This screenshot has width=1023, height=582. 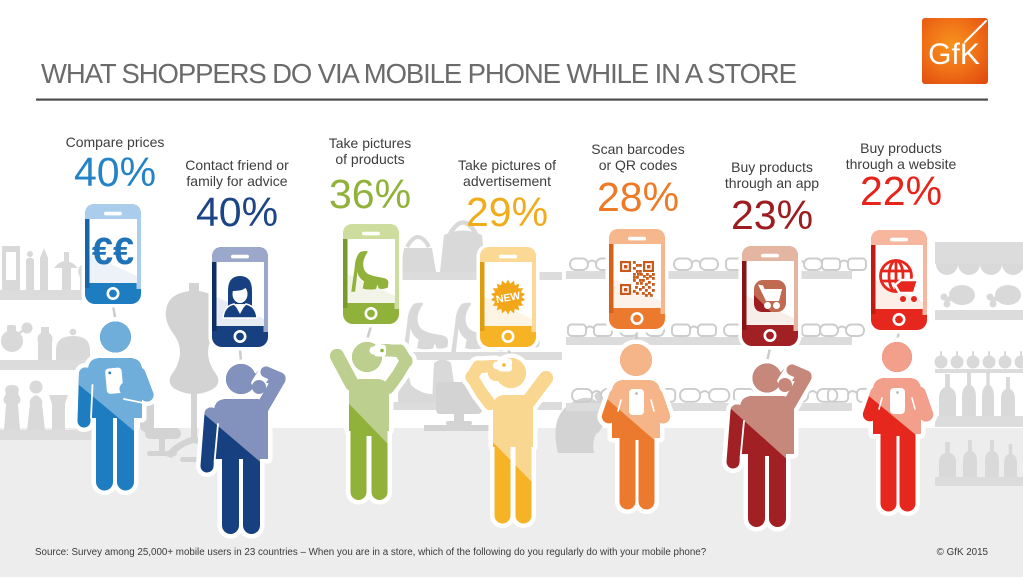 What do you see at coordinates (237, 165) in the screenshot?
I see `svg-text: Contact friend or` at bounding box center [237, 165].